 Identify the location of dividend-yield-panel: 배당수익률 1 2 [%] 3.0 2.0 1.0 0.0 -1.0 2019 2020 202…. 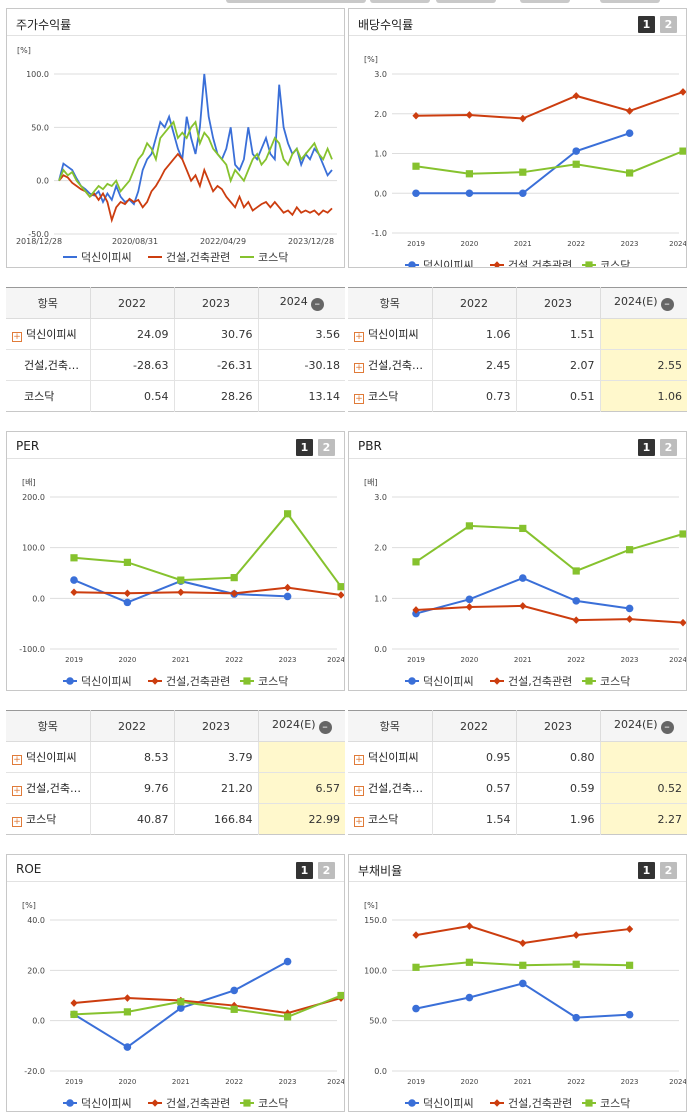
(517, 138).